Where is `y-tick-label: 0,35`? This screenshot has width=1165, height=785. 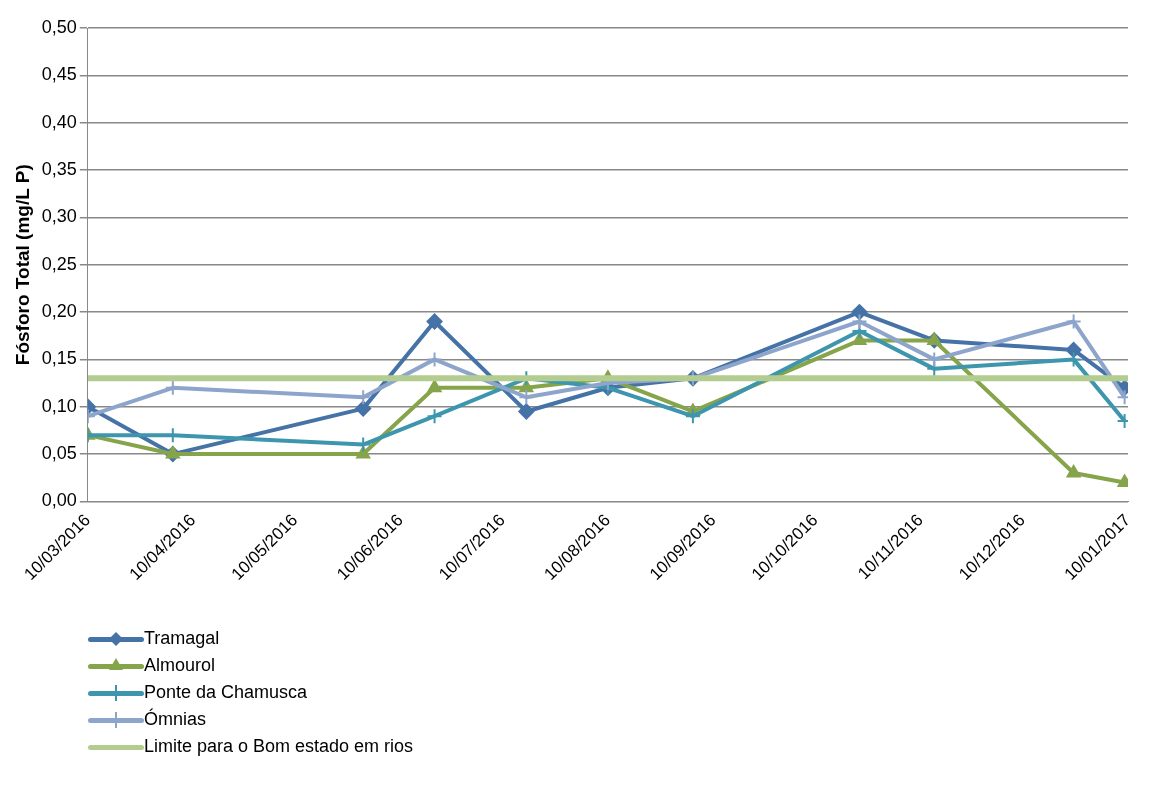
y-tick-label: 0,35 is located at coordinates (59, 168).